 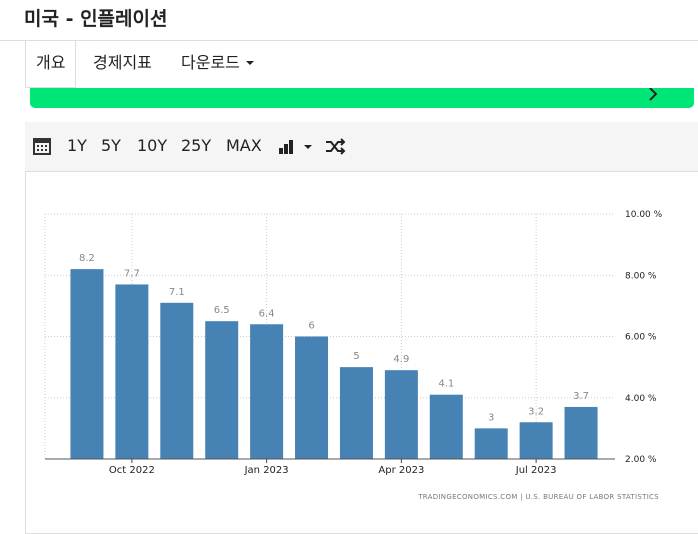 I want to click on value-label: 4.9, so click(x=401, y=359).